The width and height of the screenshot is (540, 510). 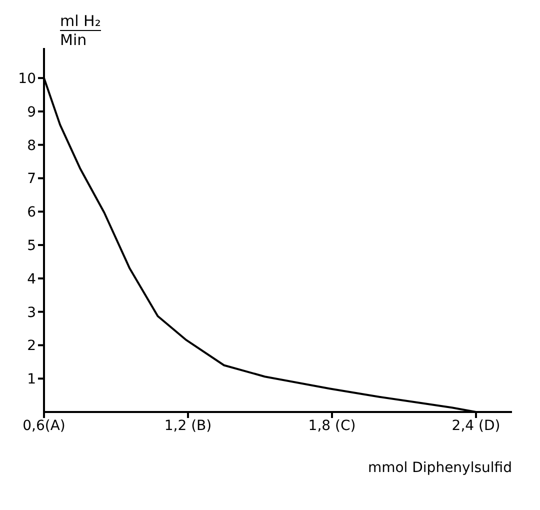 What do you see at coordinates (476, 426) in the screenshot?
I see `x-tick-label: 2,4 (D)` at bounding box center [476, 426].